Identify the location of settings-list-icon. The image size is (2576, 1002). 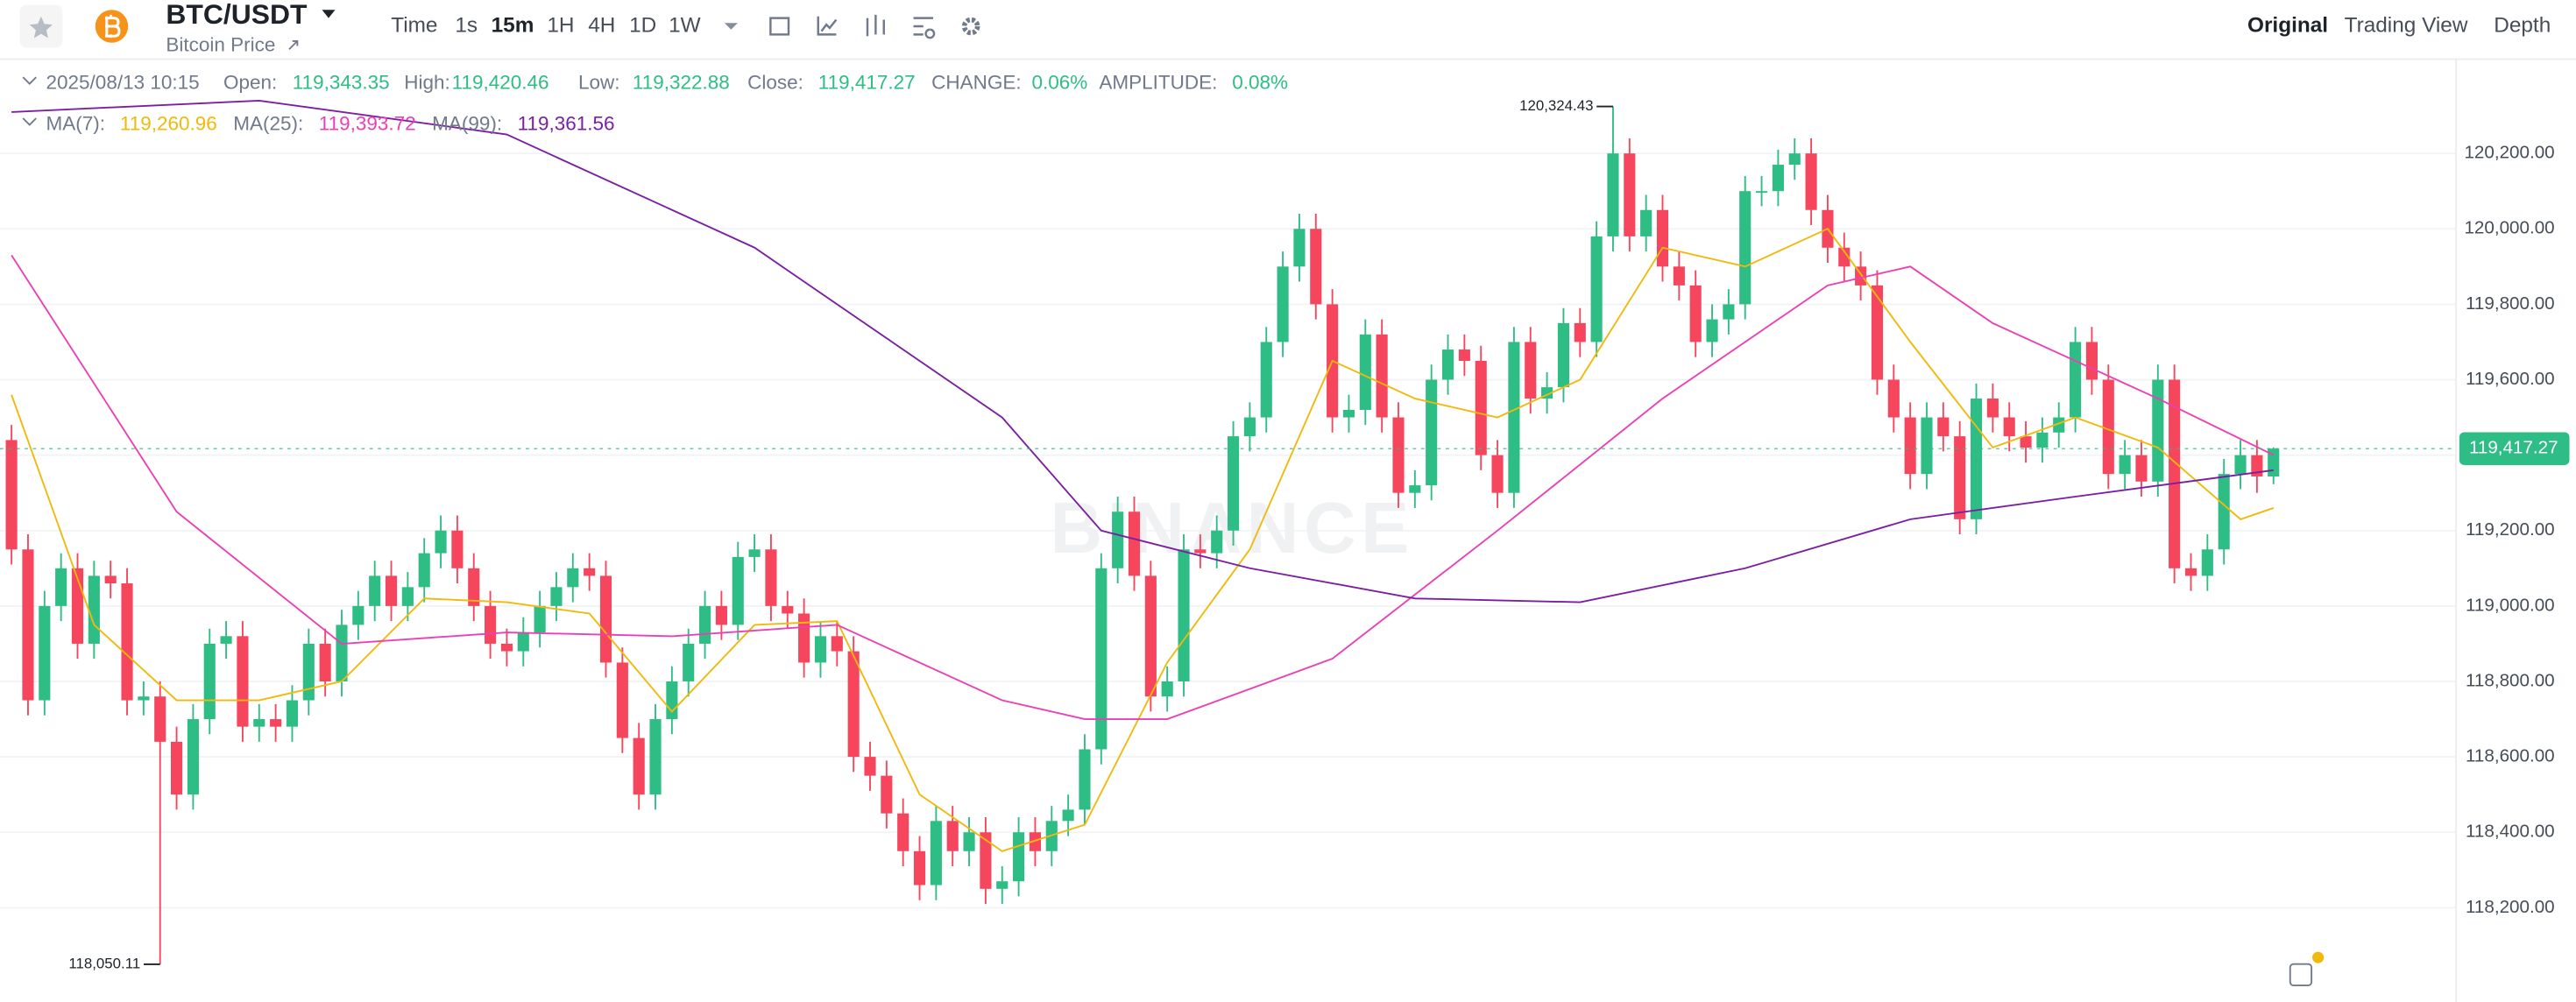
(924, 28).